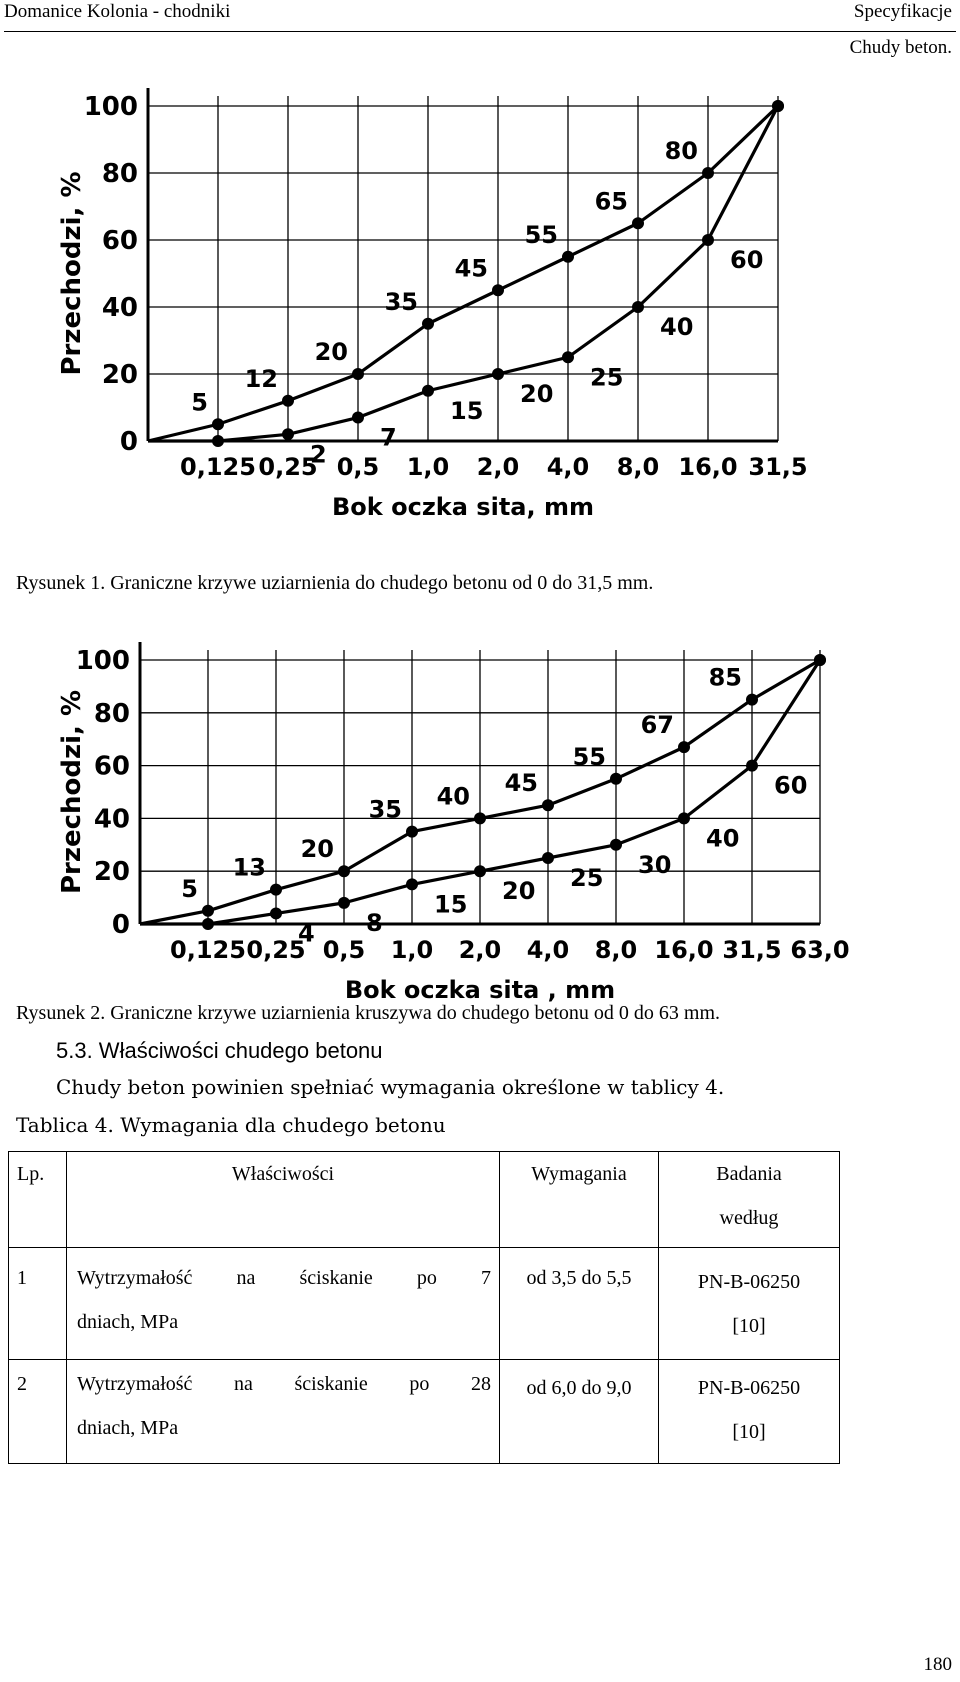  Describe the element at coordinates (938, 1664) in the screenshot. I see `page-number: 180` at that location.